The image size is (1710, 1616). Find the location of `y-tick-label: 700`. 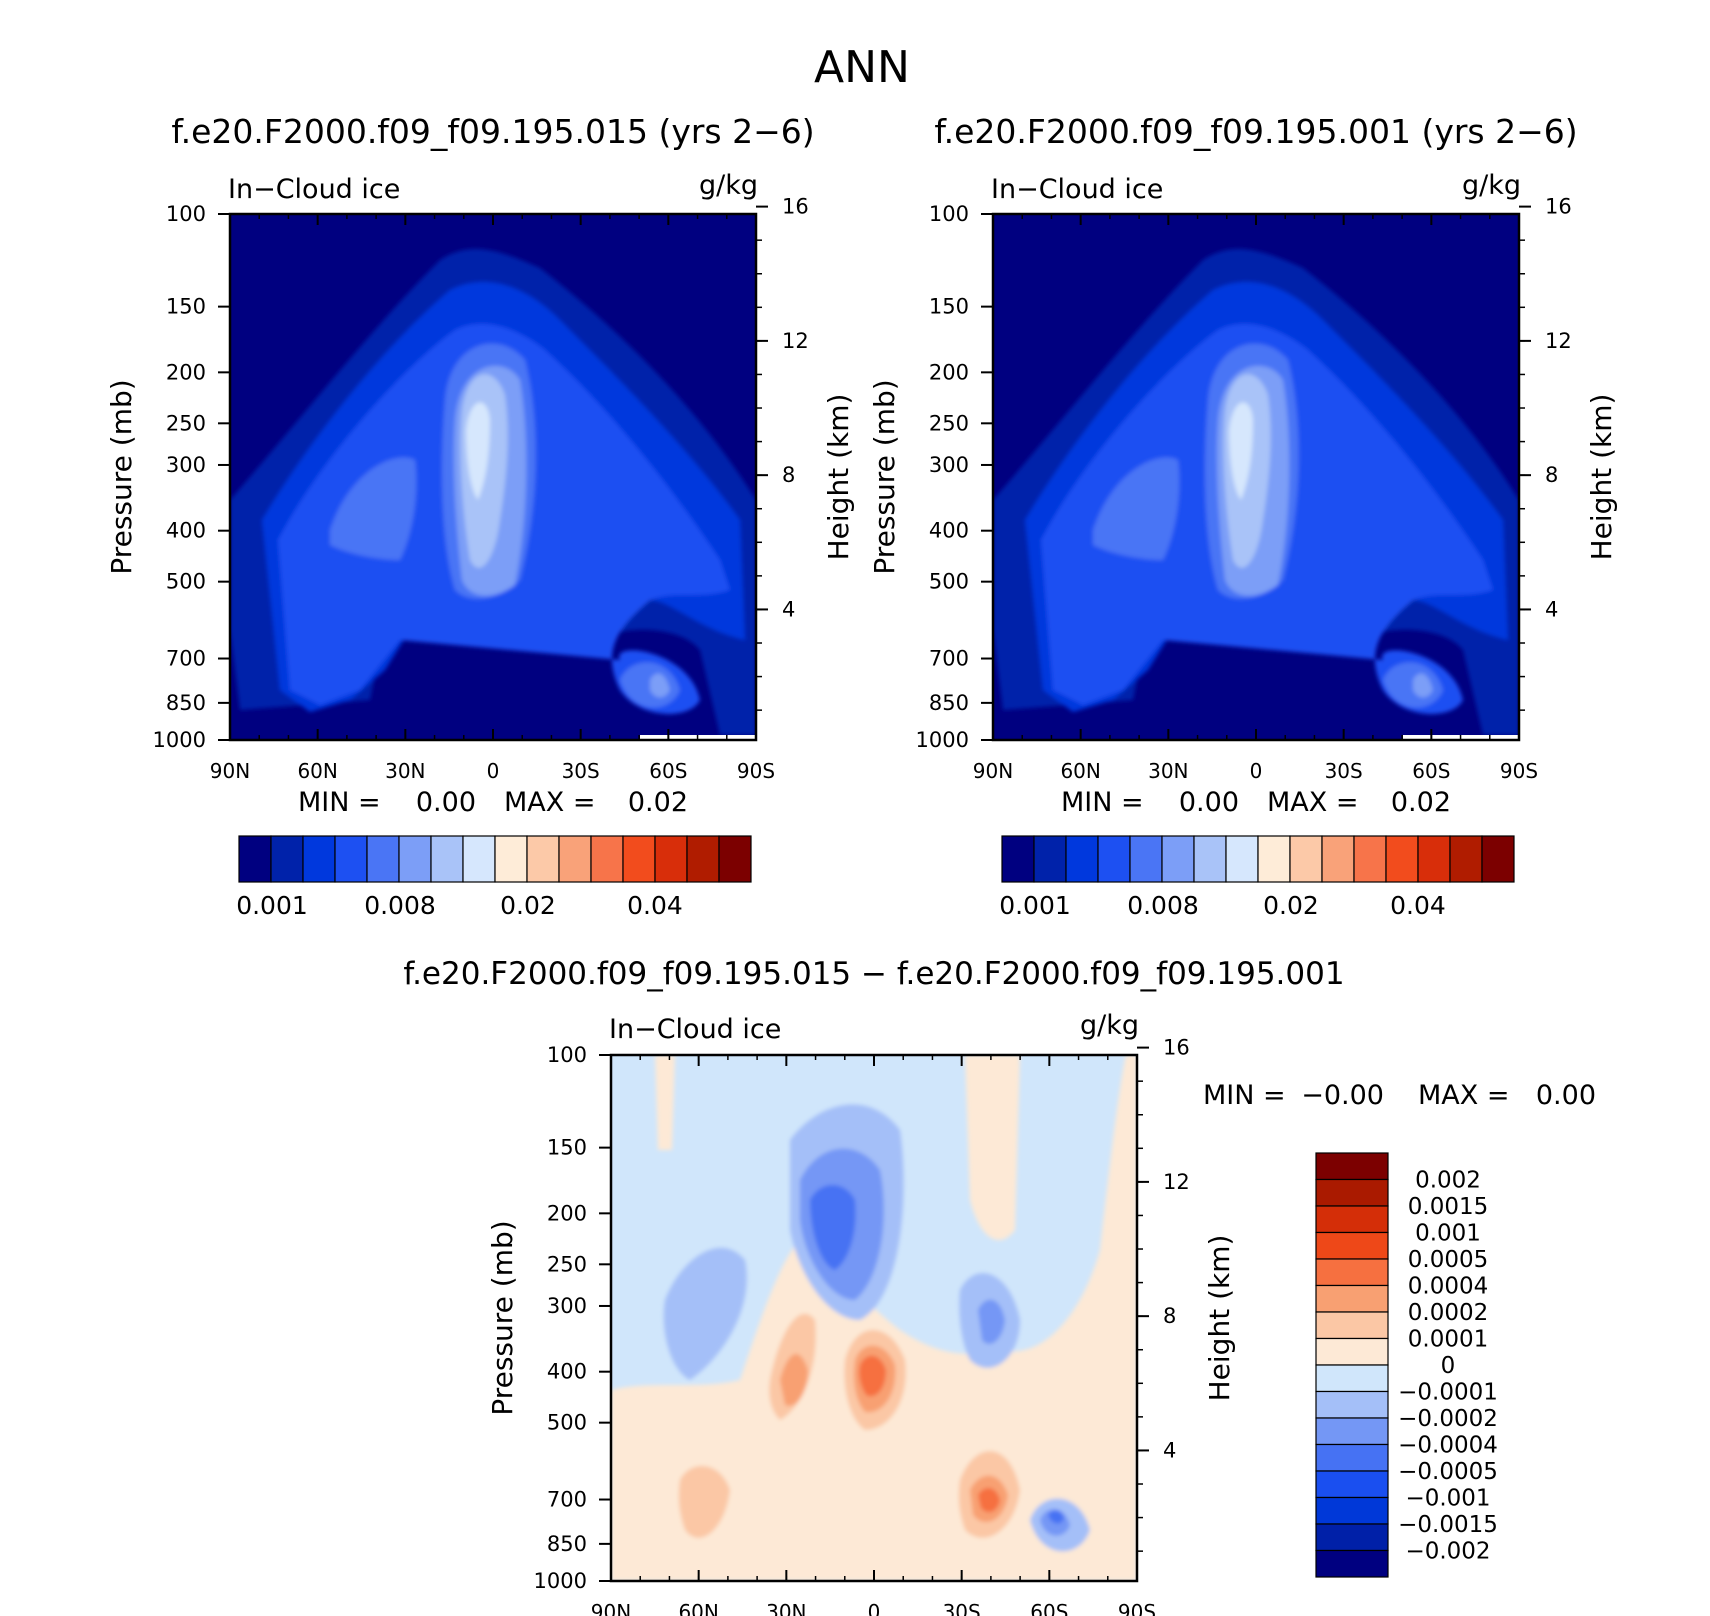

y-tick-label: 700 is located at coordinates (186, 659).